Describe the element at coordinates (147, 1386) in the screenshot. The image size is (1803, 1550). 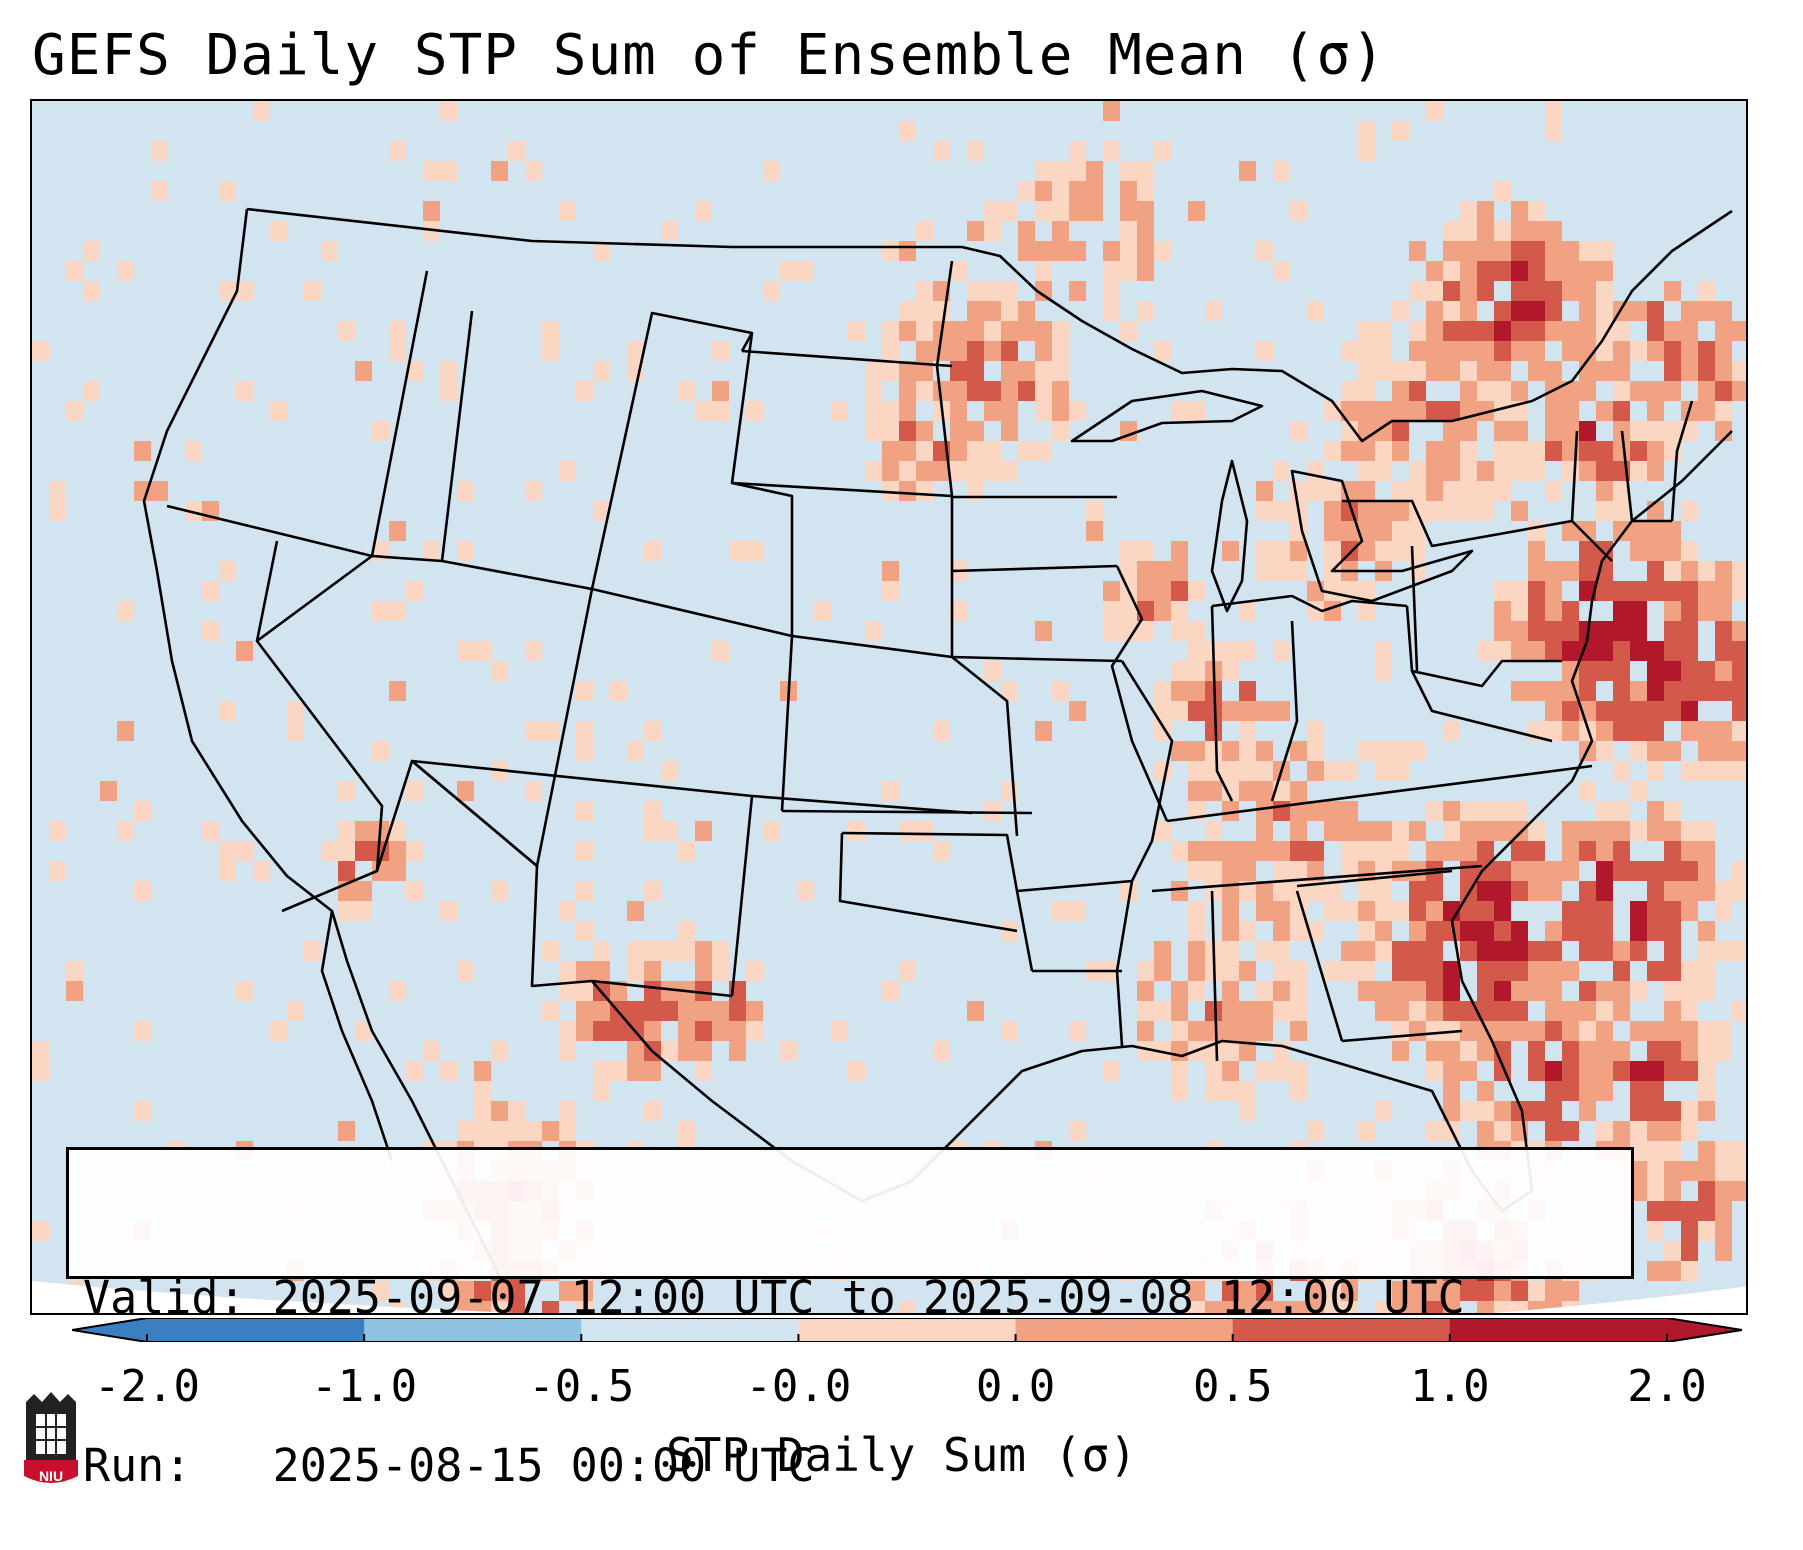
I see `colorbar-tick-label: -2.0` at that location.